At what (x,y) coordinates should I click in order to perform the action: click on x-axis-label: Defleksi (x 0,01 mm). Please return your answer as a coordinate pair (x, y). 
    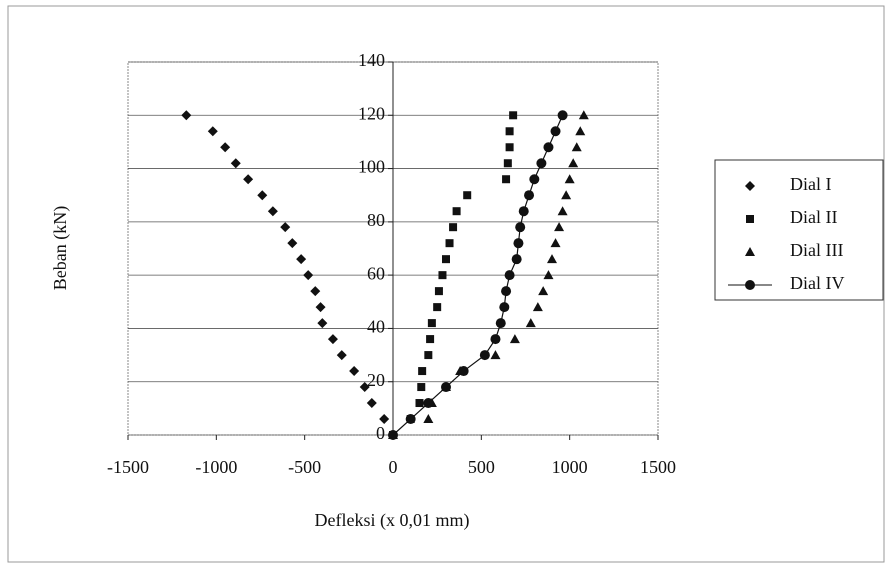
    Looking at the image, I should click on (392, 520).